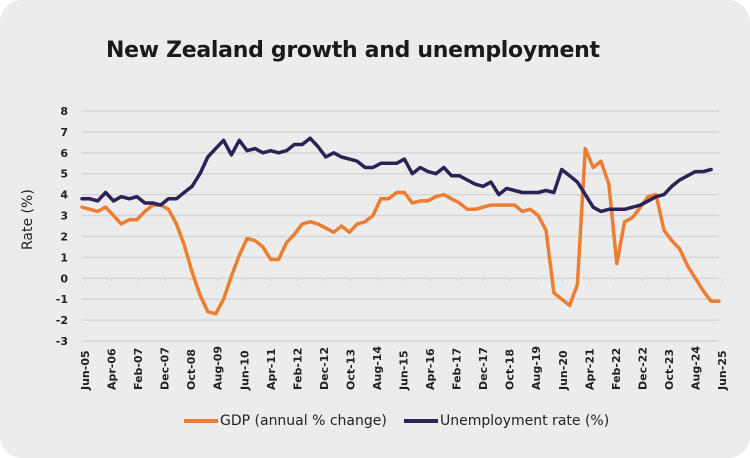 This screenshot has height=458, width=750. Describe the element at coordinates (218, 368) in the screenshot. I see `x-tick-label: Aug-09` at that location.